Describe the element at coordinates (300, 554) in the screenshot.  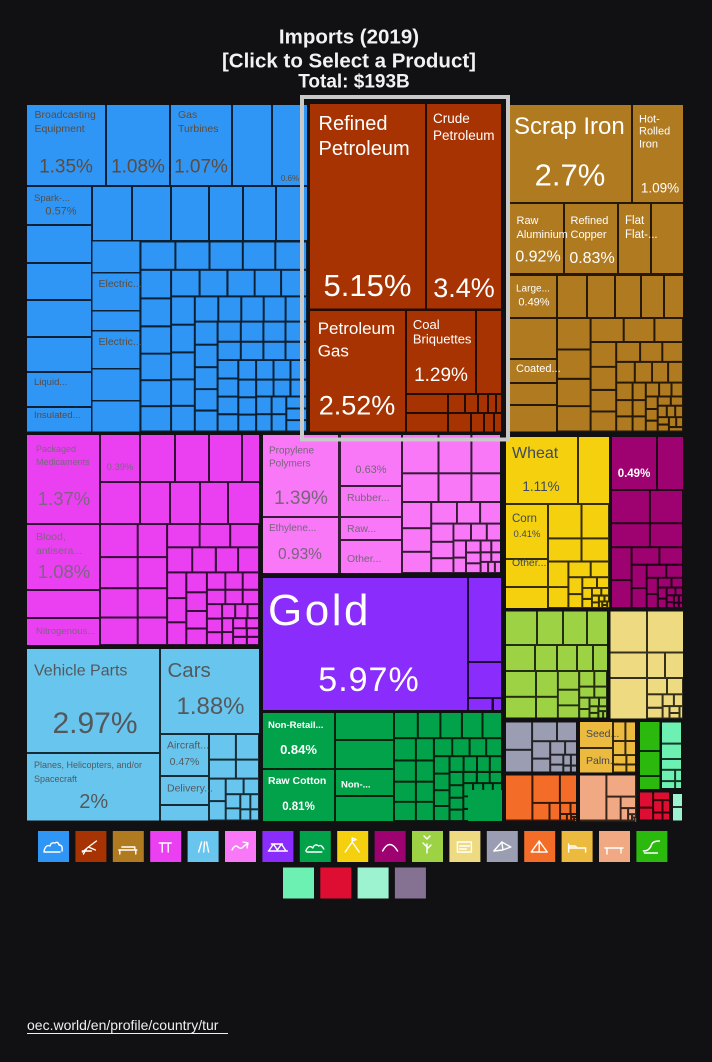
I see `svg-text: 0.93%` at that location.